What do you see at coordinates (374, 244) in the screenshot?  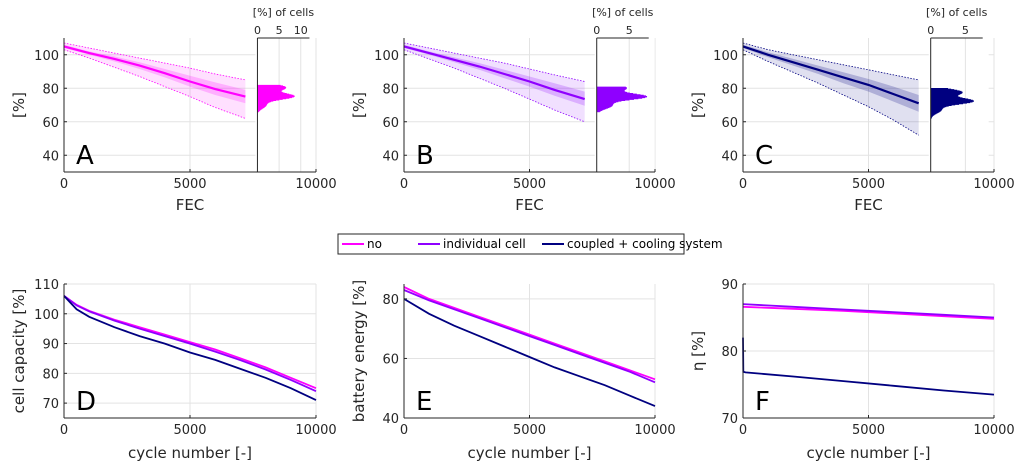 I see `legend-label-0: no` at bounding box center [374, 244].